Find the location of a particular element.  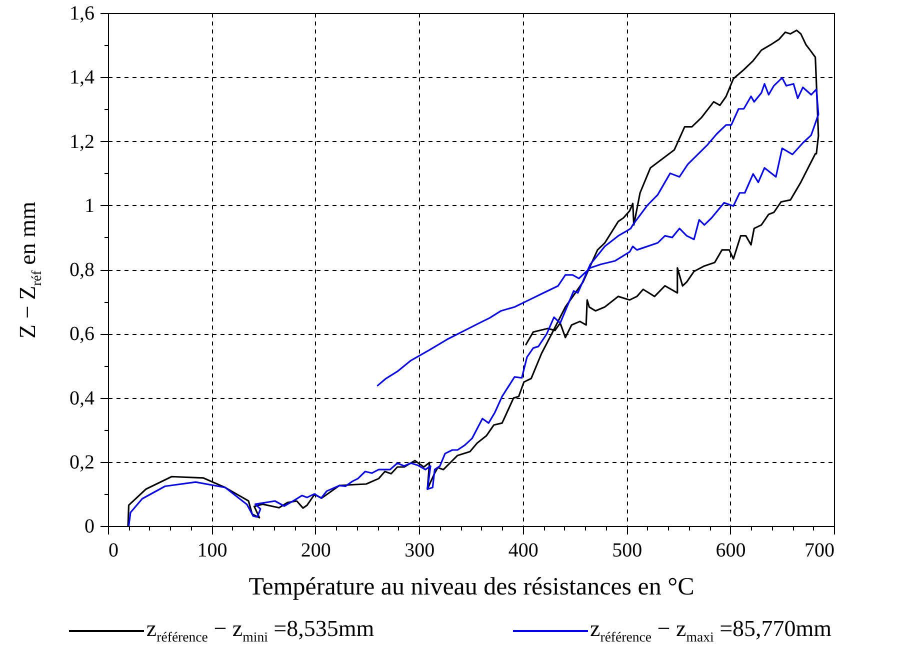

y-tick-label: 1,2 is located at coordinates (82, 141).